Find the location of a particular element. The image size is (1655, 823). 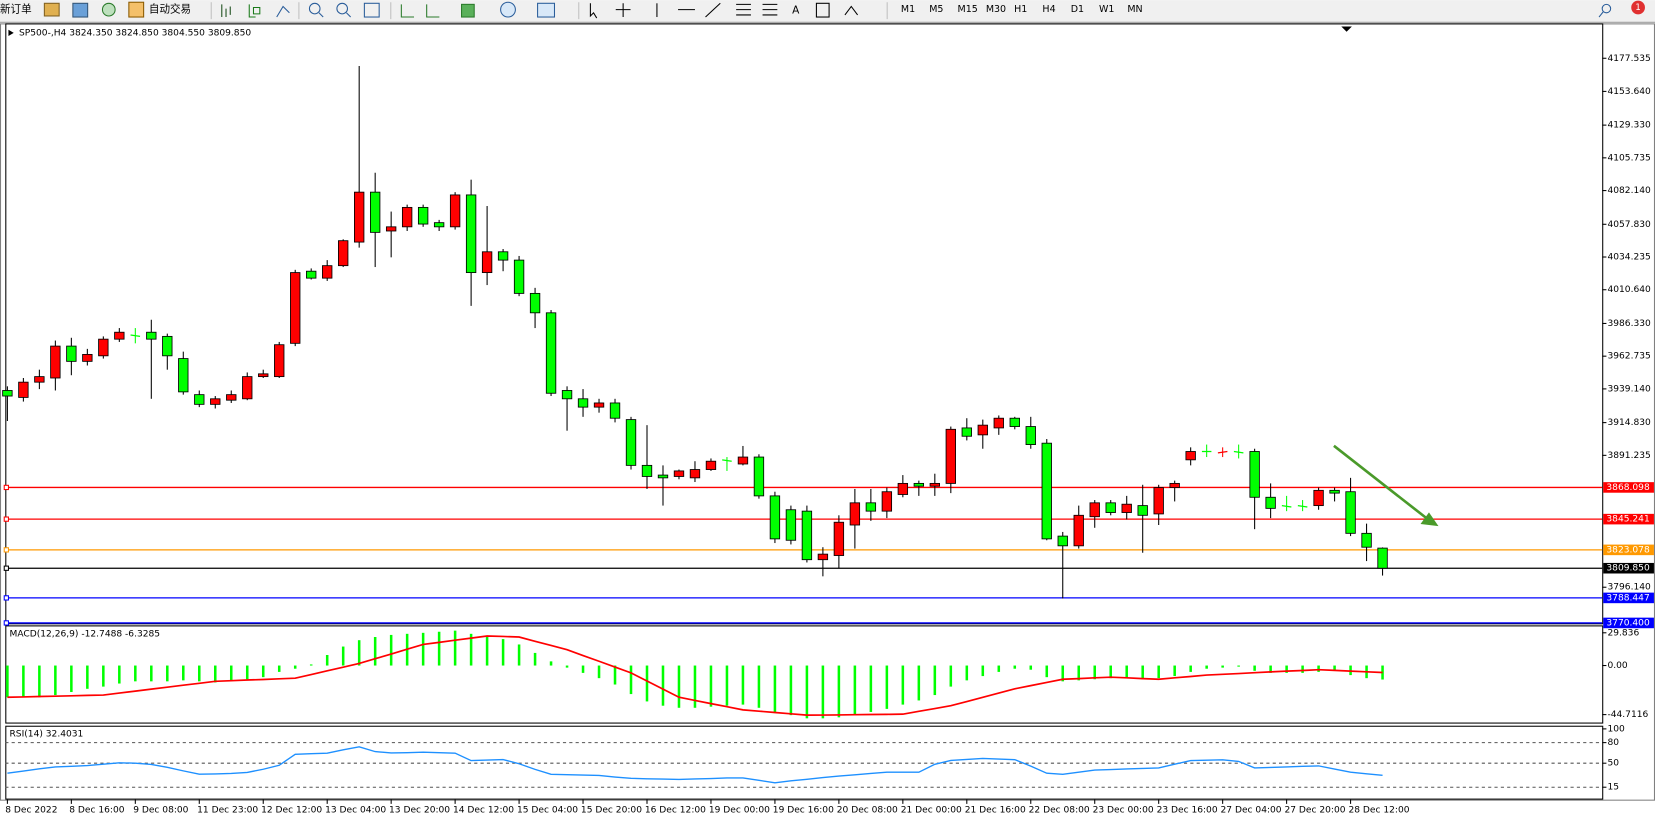

x-tick-label: 27 Dec 04:00 is located at coordinates (1251, 811).